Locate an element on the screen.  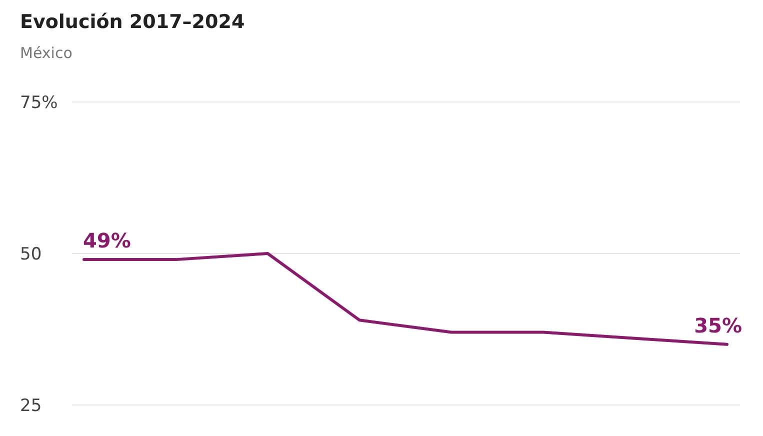
y-tick-label: 75% is located at coordinates (39, 103).